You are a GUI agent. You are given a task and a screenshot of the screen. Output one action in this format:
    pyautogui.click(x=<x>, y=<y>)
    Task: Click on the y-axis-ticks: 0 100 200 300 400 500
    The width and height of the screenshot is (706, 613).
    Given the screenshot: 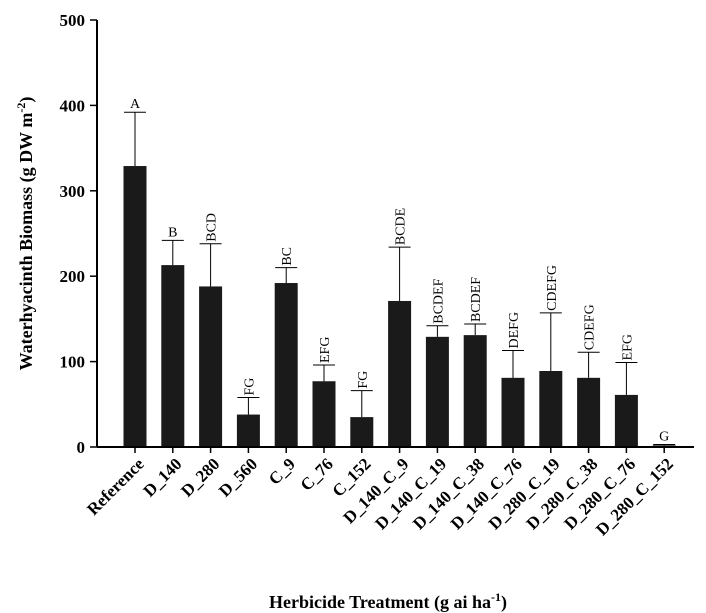 What is the action you would take?
    pyautogui.click(x=78, y=234)
    